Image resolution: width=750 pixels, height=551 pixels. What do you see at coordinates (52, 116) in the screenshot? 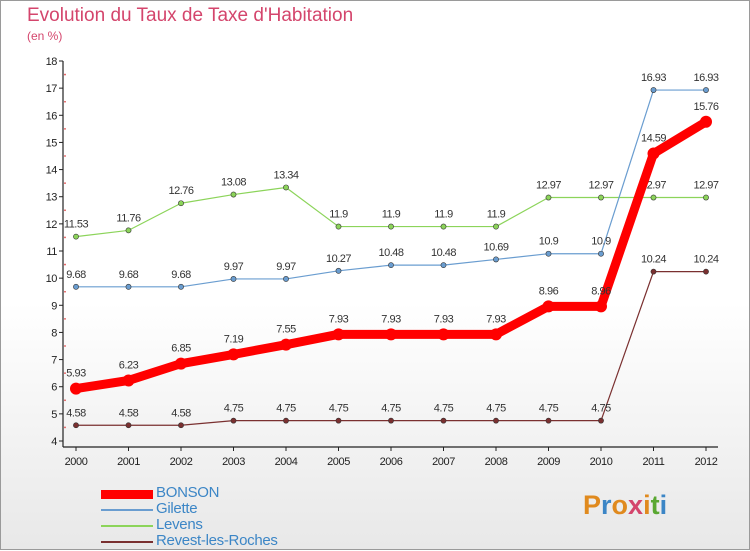
I see `y-tick-label: 16` at bounding box center [52, 116].